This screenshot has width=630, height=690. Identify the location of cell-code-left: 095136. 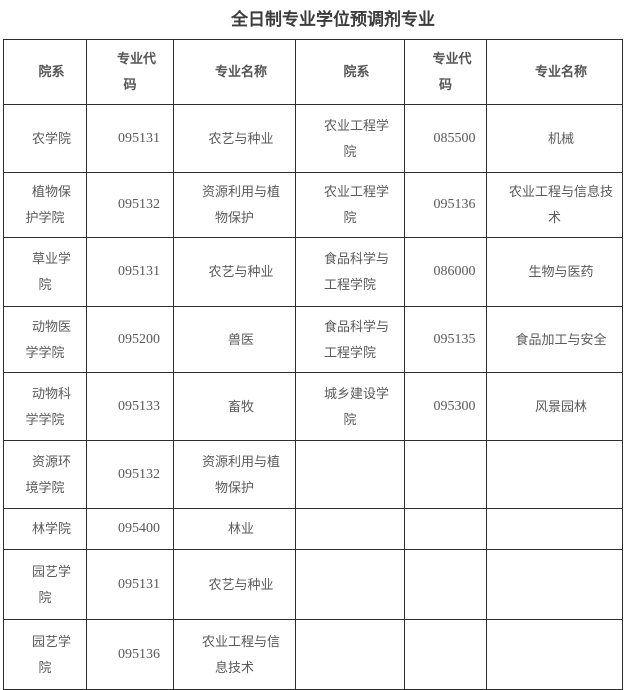
(130, 654).